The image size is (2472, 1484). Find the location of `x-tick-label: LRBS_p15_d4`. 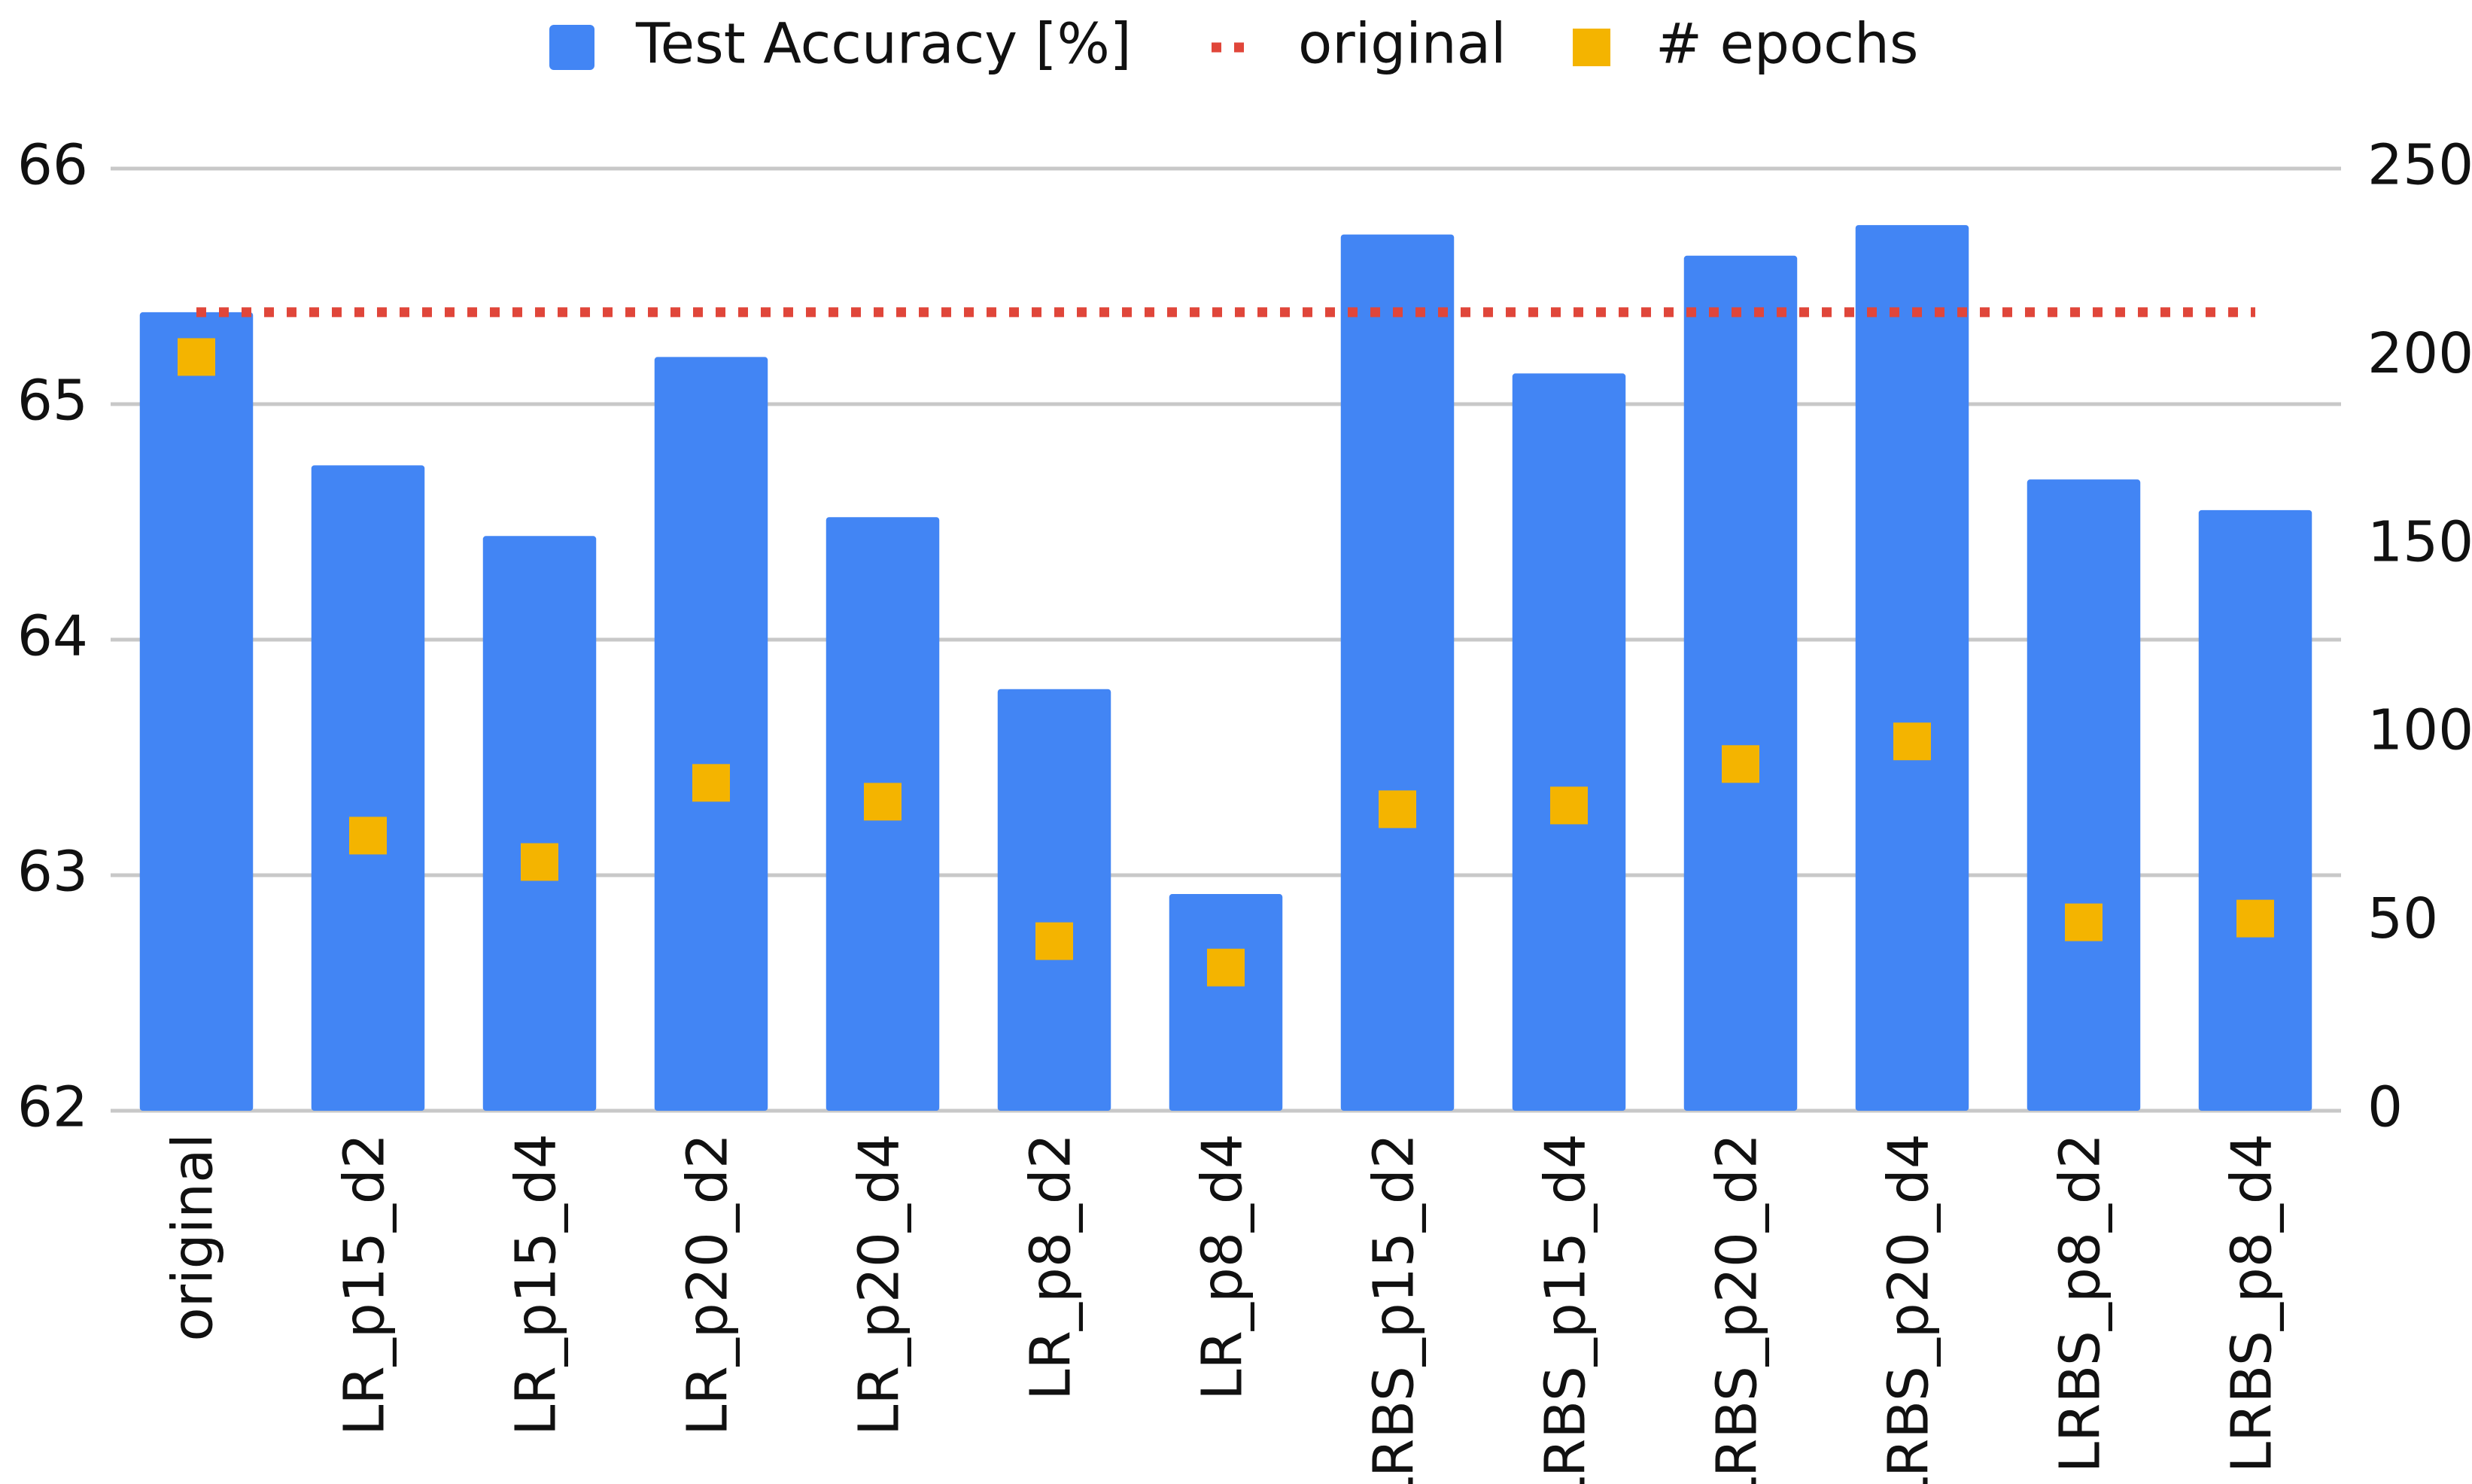

x-tick-label: LRBS_p15_d4 is located at coordinates (1566, 1308).